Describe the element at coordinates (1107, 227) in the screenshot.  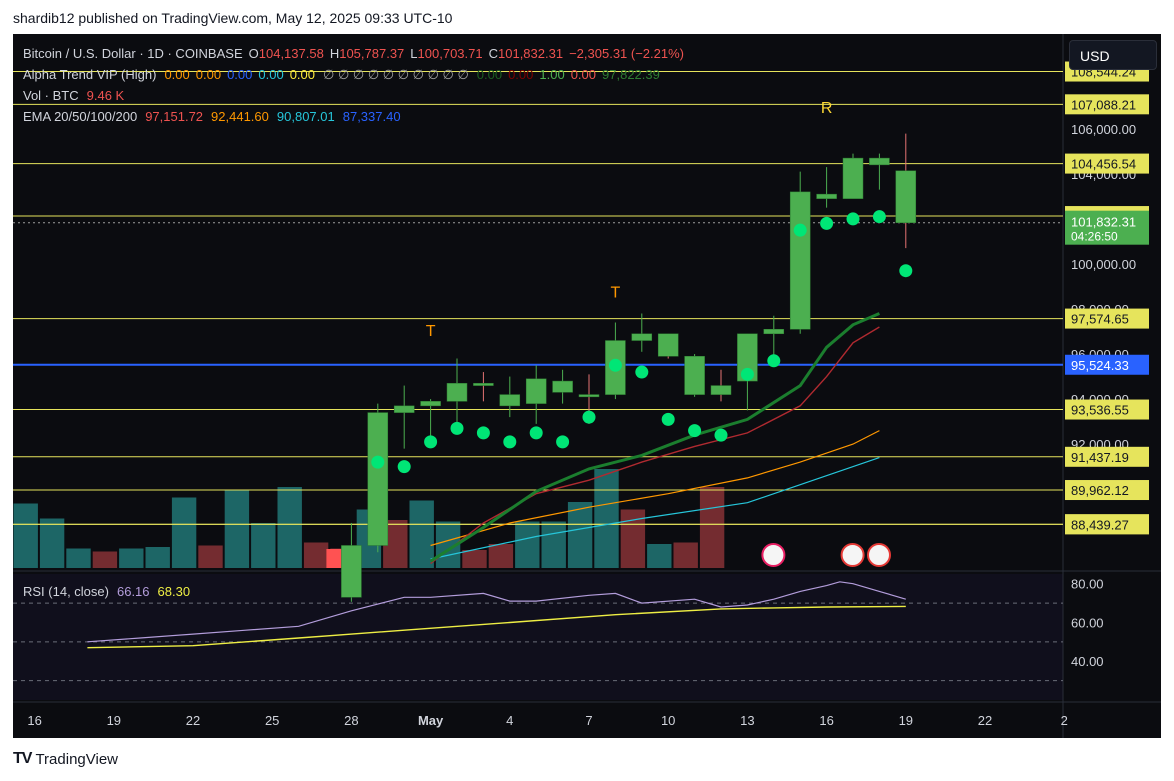
I see `last-price-label-bg` at that location.